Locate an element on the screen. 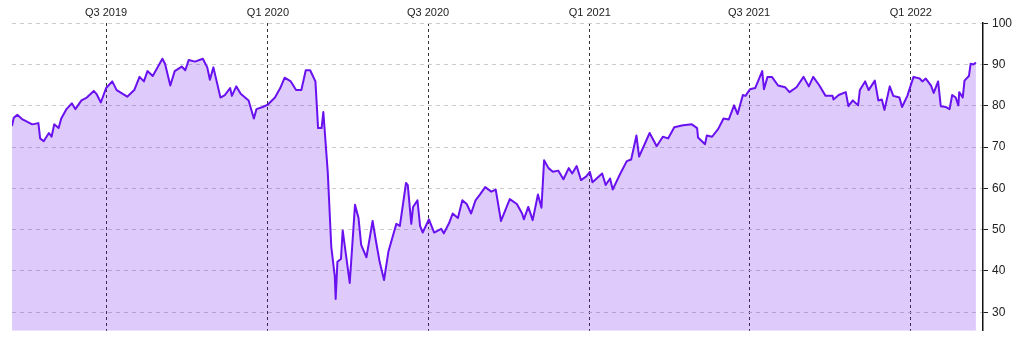 The image size is (1024, 342). y-tick-label: 90 is located at coordinates (998, 63).